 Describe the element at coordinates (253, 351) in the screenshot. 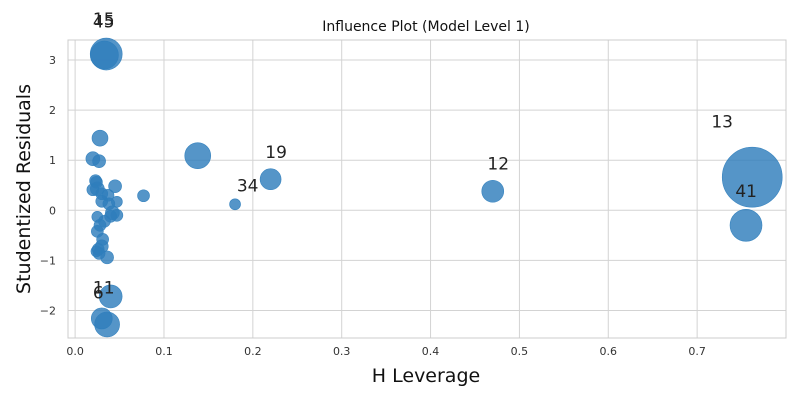

I see `x-tick-label: 0.2` at that location.